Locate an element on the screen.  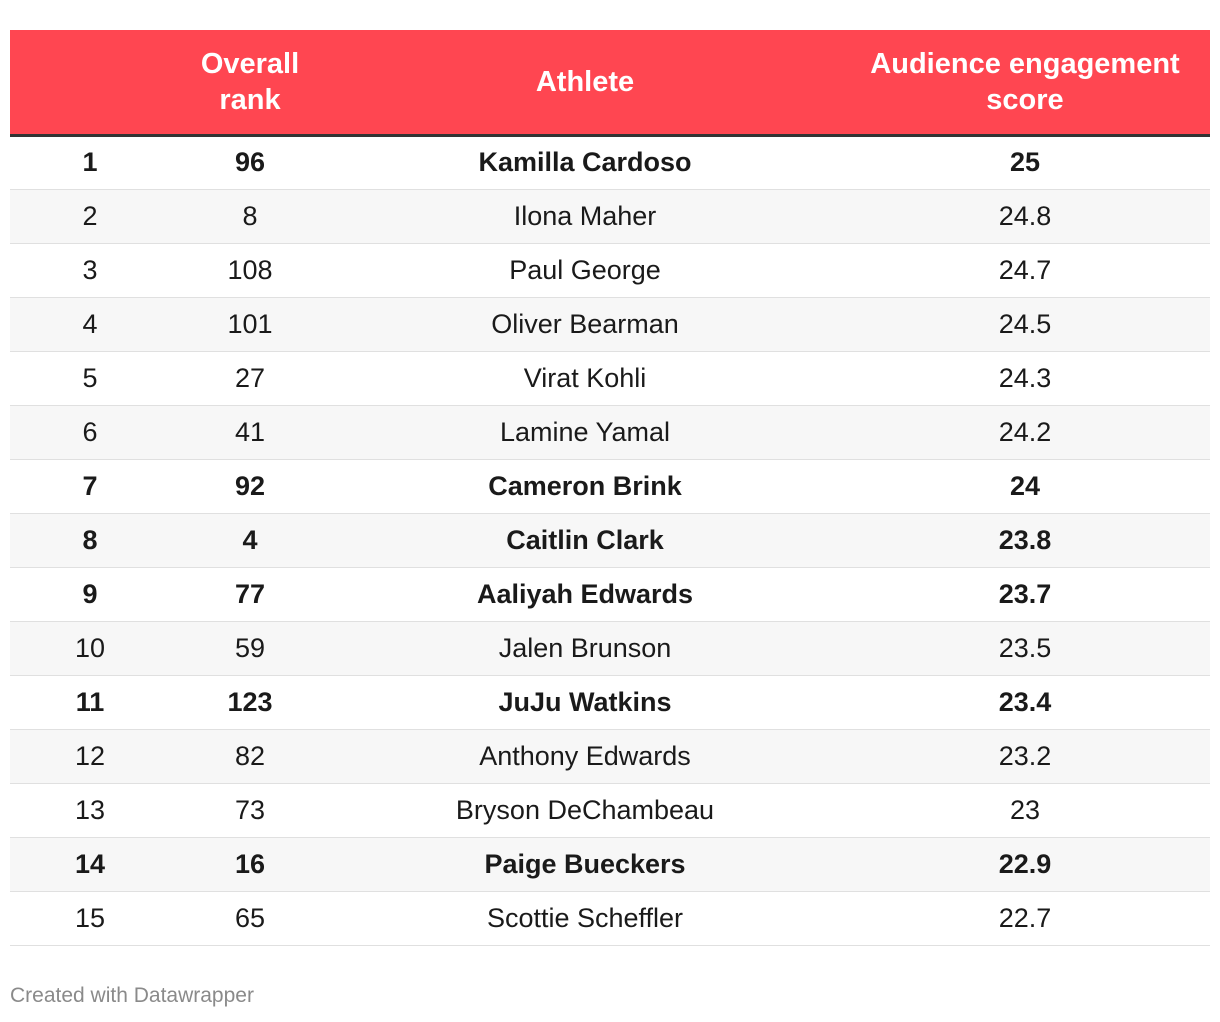
cell-engagement-score: 24 is located at coordinates (1025, 486).